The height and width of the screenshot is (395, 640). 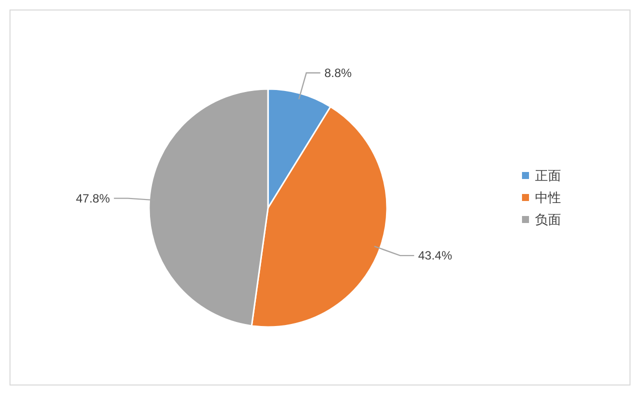 What do you see at coordinates (93, 198) in the screenshot?
I see `data-label: 47.8%` at bounding box center [93, 198].